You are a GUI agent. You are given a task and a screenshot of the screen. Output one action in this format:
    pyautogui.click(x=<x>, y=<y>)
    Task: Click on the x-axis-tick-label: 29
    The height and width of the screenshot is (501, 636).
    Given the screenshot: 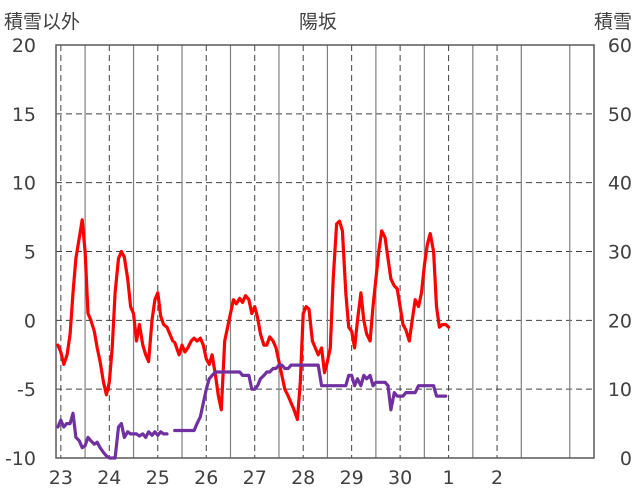 What is the action you would take?
    pyautogui.click(x=352, y=478)
    